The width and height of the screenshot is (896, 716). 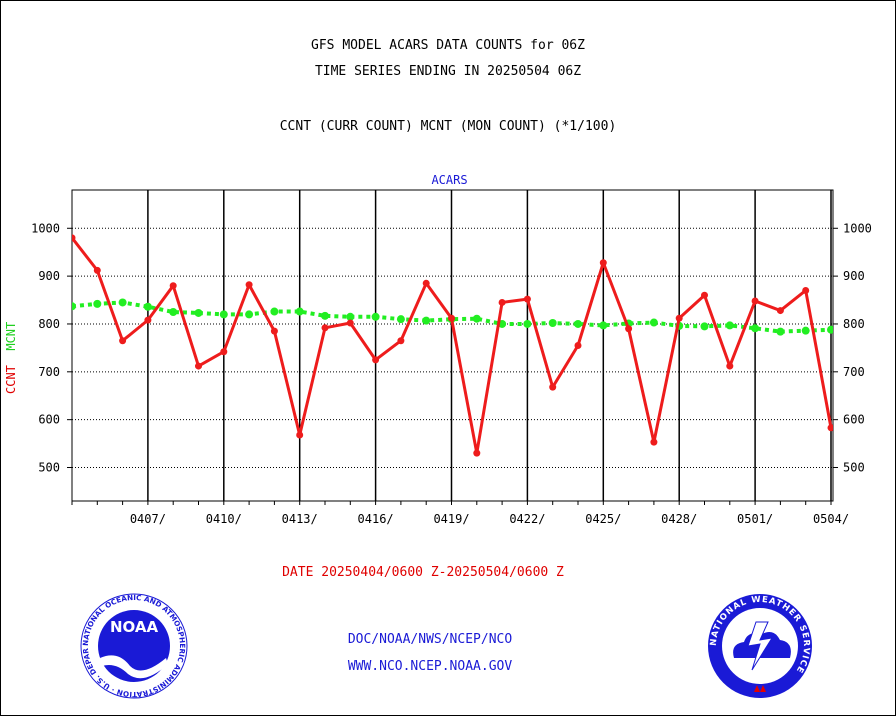 What do you see at coordinates (603, 519) in the screenshot?
I see `x-tick-label: 0425/` at bounding box center [603, 519].